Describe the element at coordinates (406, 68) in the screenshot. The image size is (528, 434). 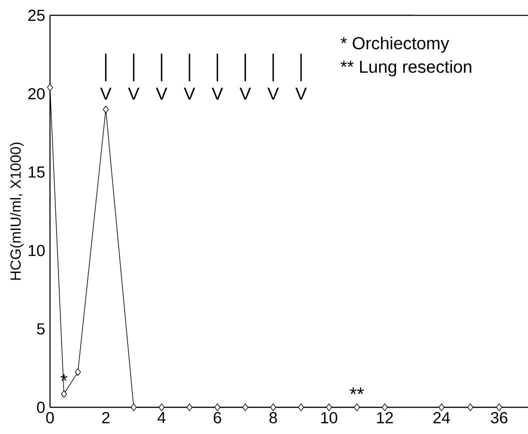
I see `annotation: ** Lung resection` at that location.